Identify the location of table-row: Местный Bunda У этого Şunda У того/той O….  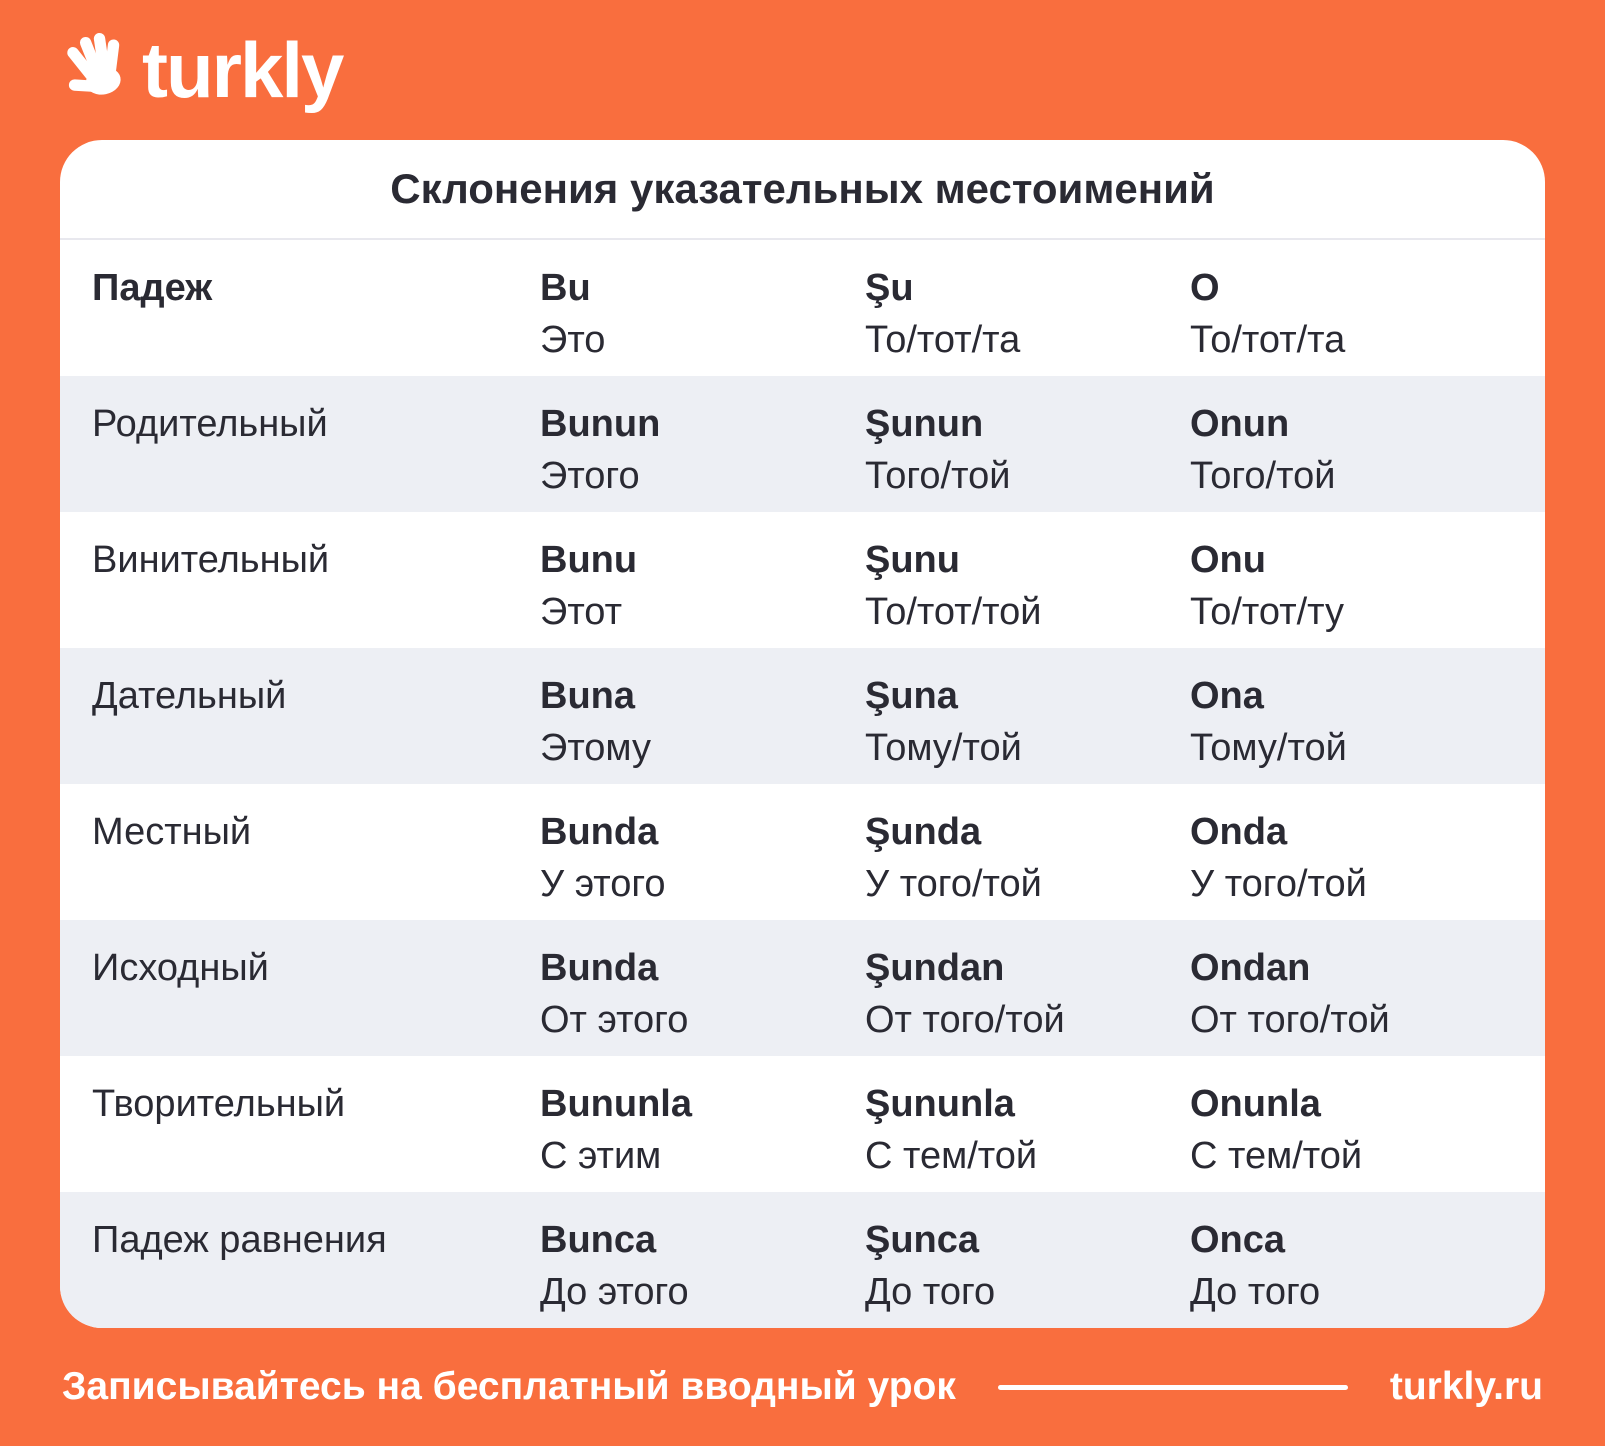
(802, 852).